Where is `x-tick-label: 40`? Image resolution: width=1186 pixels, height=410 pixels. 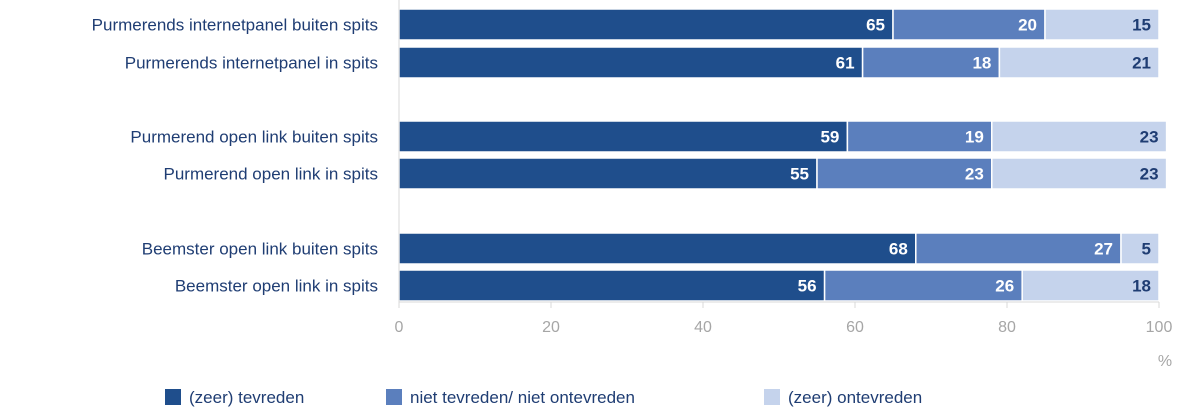 x-tick-label: 40 is located at coordinates (703, 327).